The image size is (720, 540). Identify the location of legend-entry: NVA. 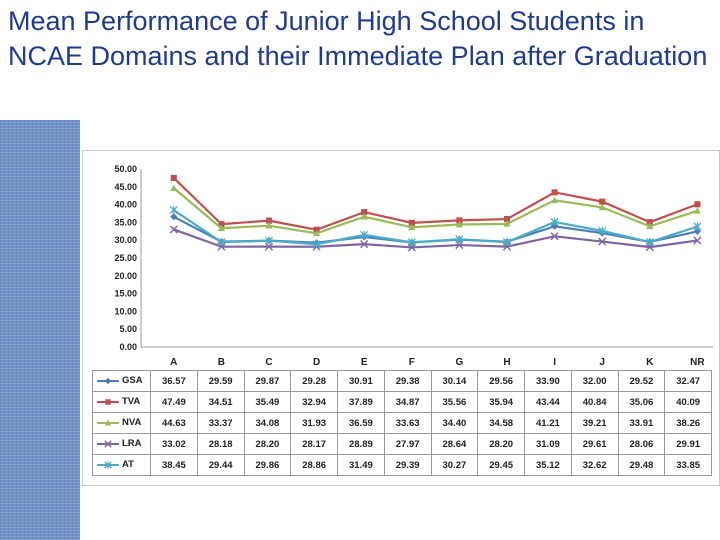
(121, 423).